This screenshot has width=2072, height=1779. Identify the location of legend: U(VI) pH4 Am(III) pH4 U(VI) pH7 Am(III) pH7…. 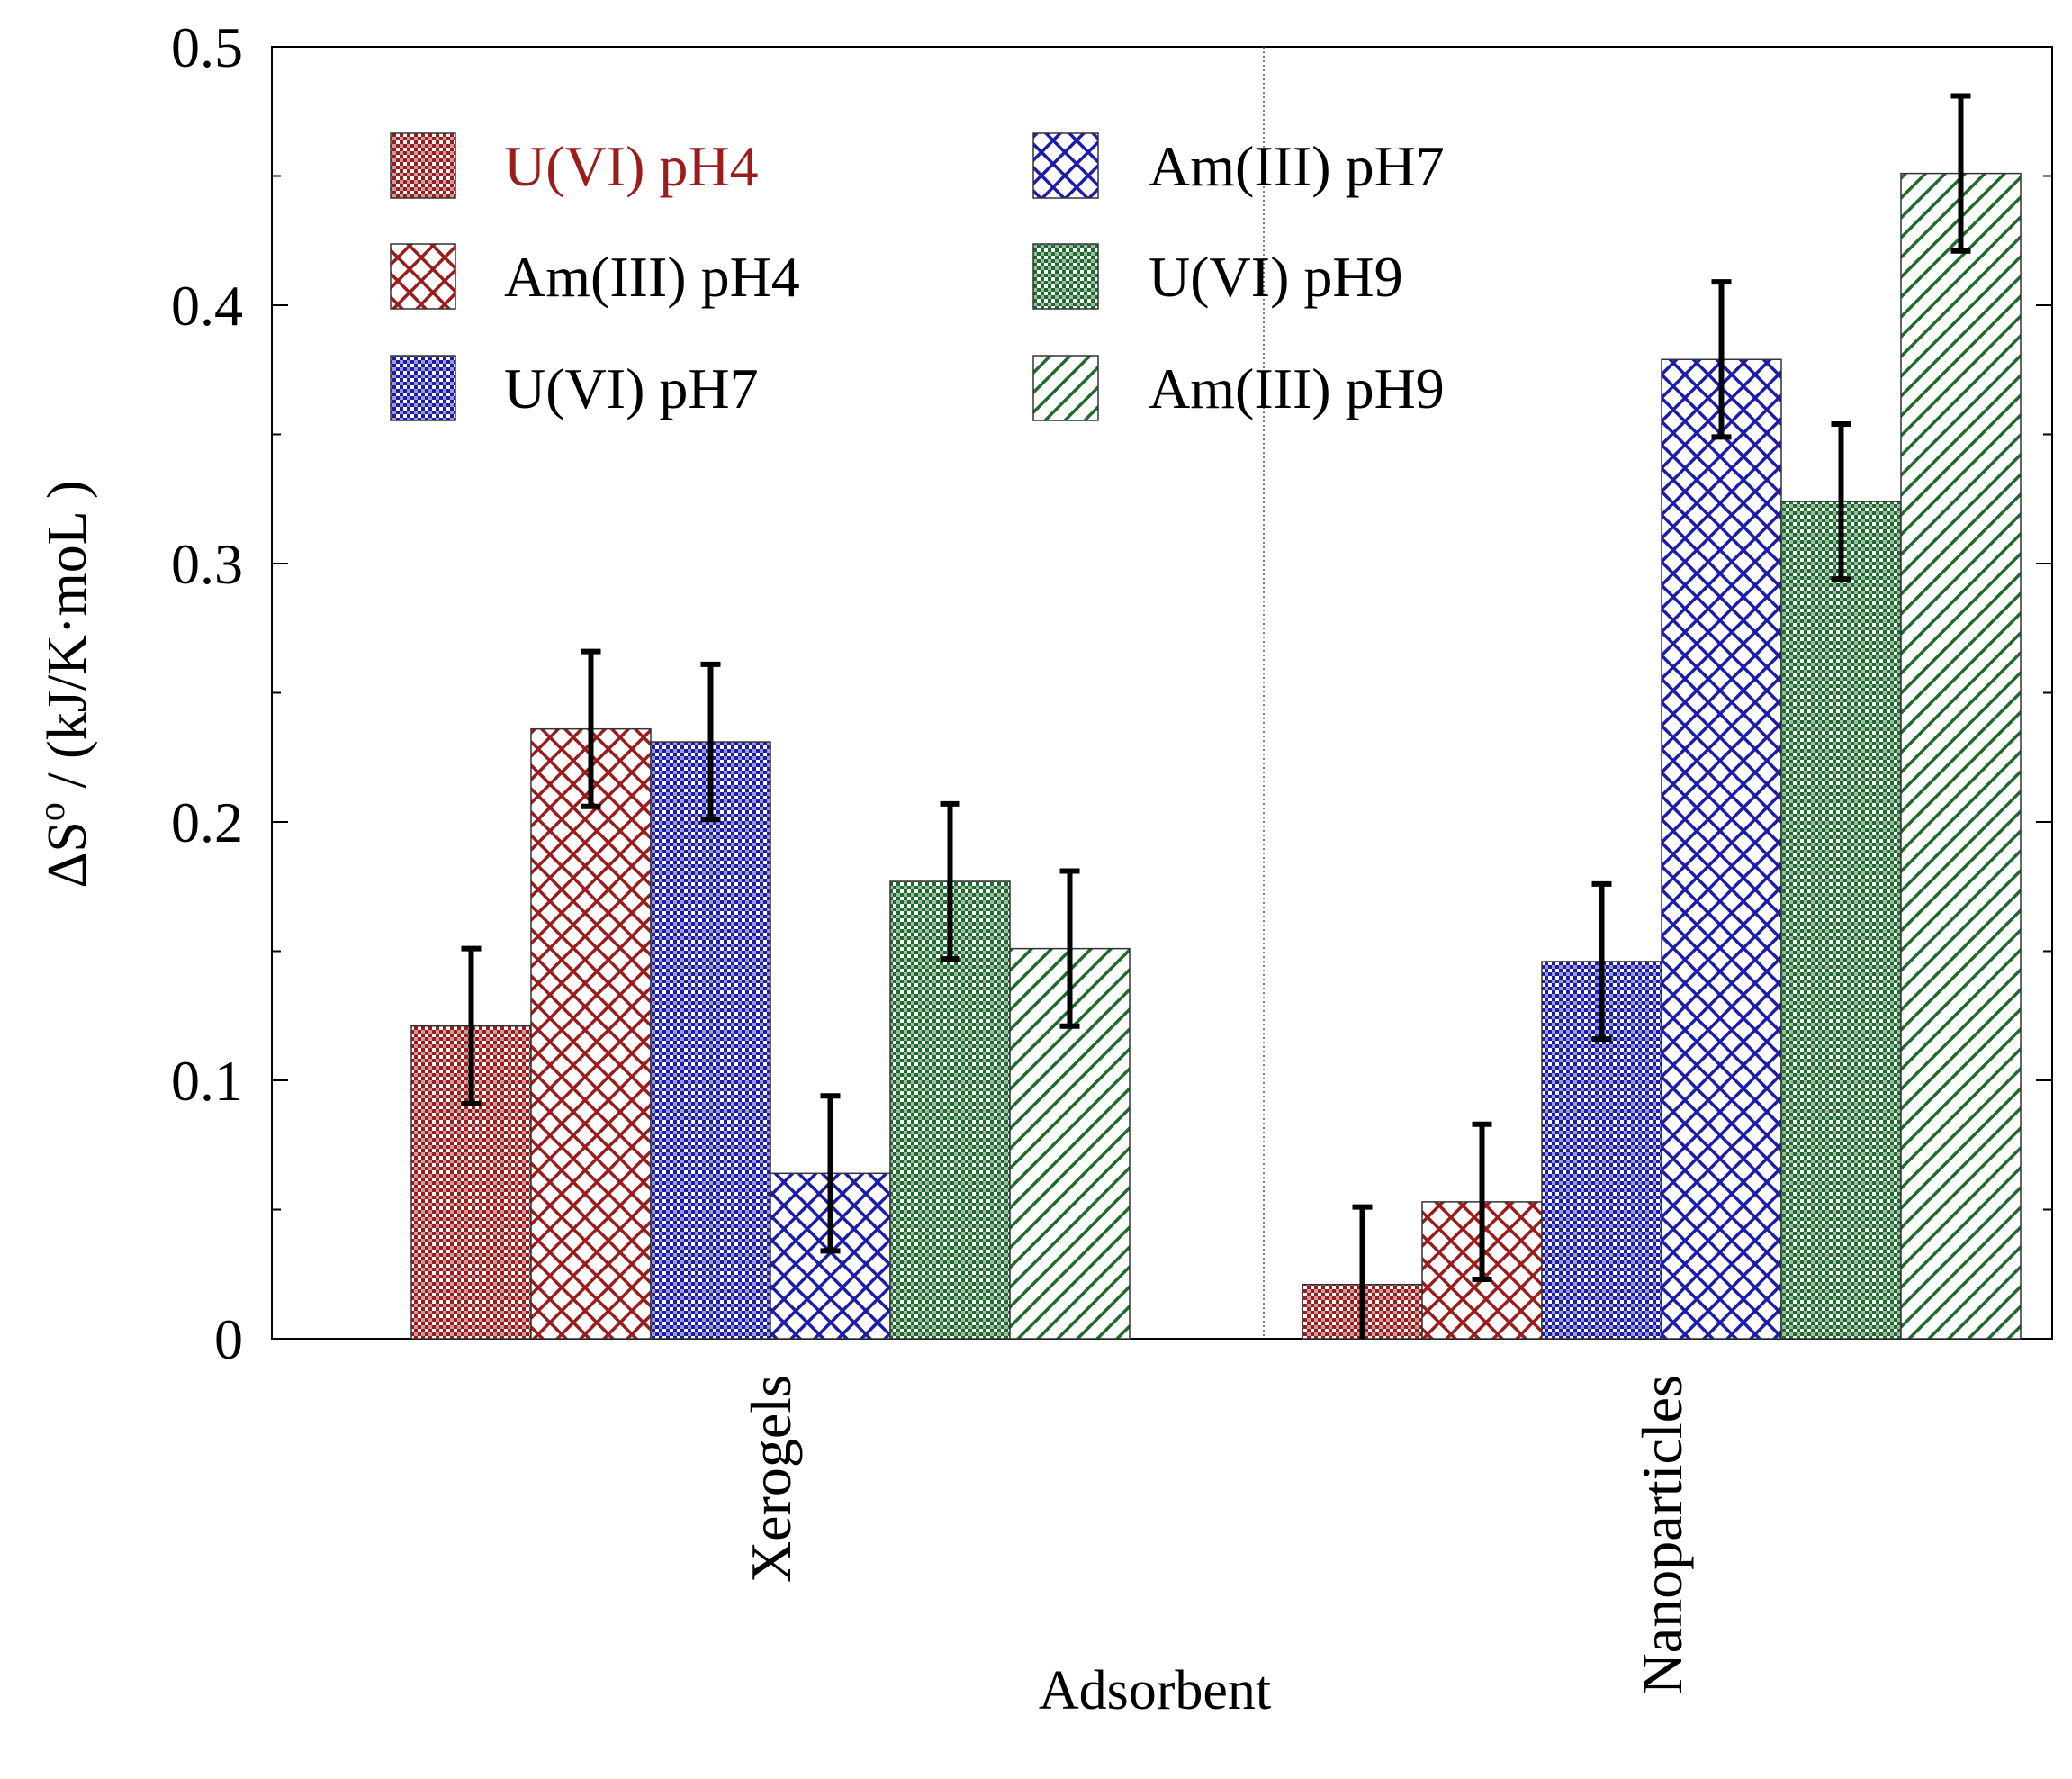
(917, 277).